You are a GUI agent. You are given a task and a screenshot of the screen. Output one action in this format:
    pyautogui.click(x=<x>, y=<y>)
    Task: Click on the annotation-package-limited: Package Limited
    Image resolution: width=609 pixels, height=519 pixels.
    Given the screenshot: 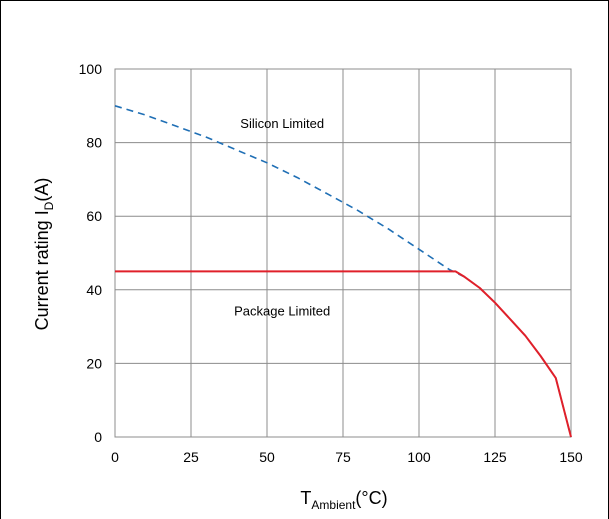 What is the action you would take?
    pyautogui.click(x=282, y=311)
    